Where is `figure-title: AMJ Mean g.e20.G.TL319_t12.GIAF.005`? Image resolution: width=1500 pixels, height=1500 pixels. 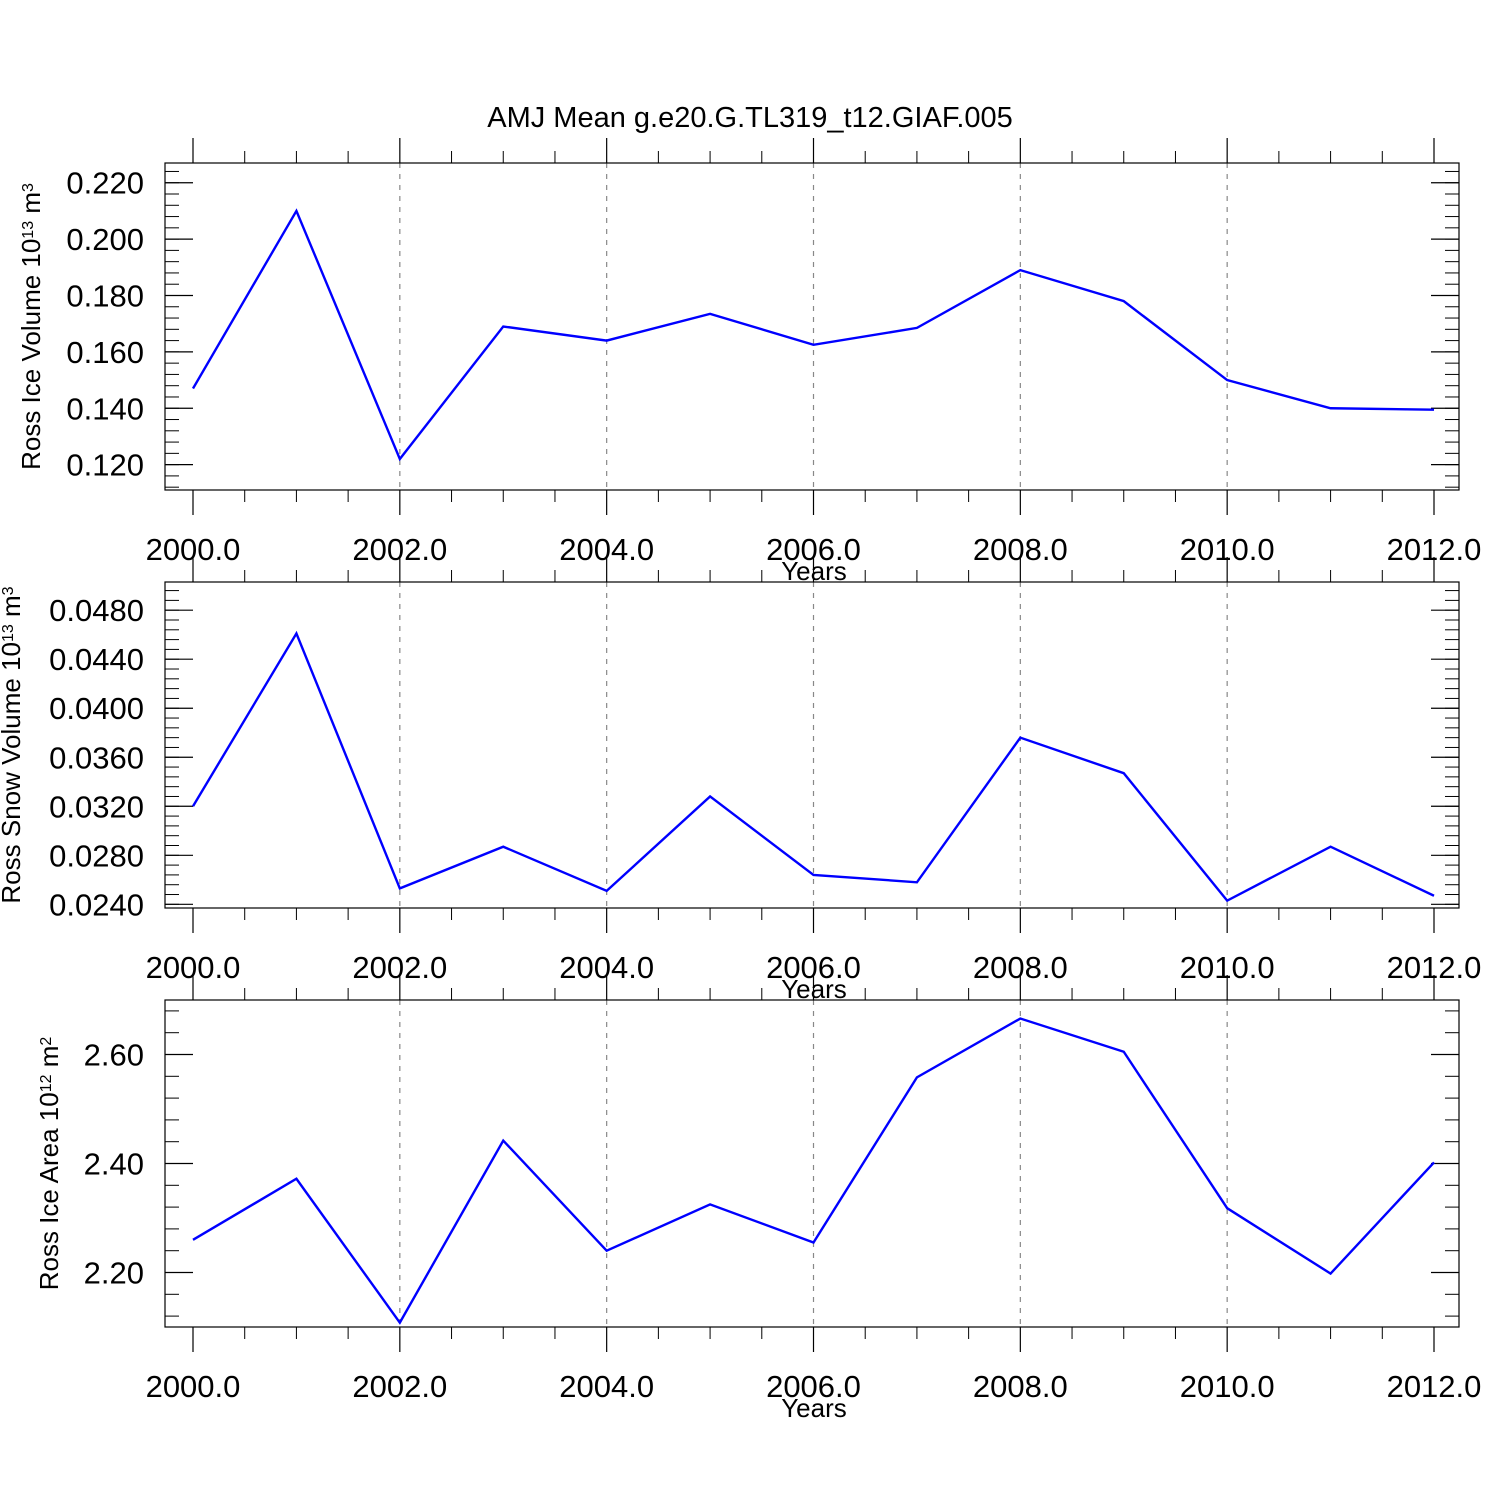 figure-title: AMJ Mean g.e20.G.TL319_t12.GIAF.005 is located at coordinates (750, 118).